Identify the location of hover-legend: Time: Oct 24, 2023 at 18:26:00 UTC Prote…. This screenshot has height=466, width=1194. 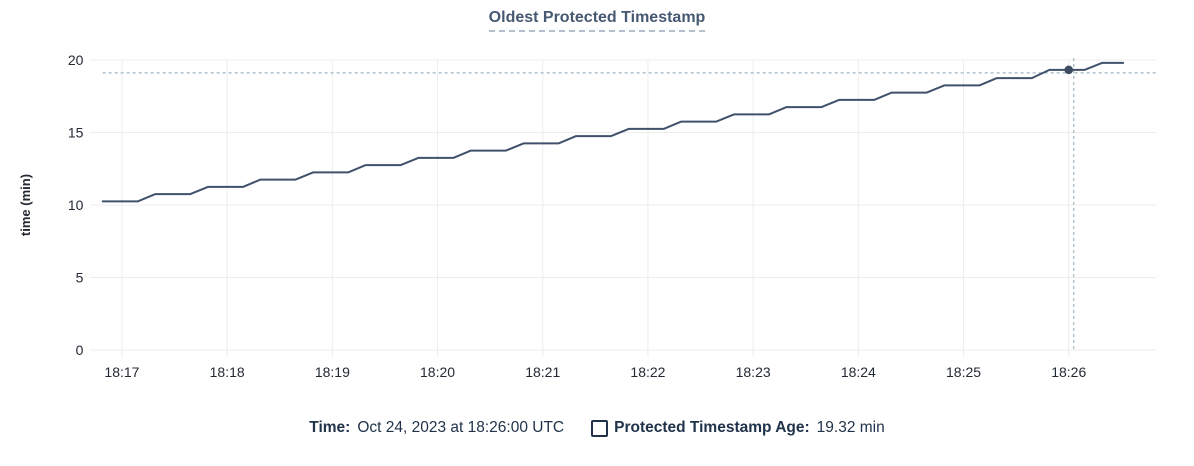
(597, 428).